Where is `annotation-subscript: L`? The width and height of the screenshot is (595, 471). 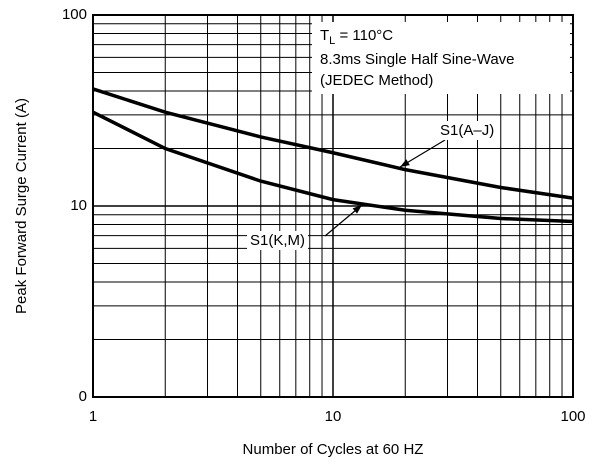 annotation-subscript: L is located at coordinates (332, 41).